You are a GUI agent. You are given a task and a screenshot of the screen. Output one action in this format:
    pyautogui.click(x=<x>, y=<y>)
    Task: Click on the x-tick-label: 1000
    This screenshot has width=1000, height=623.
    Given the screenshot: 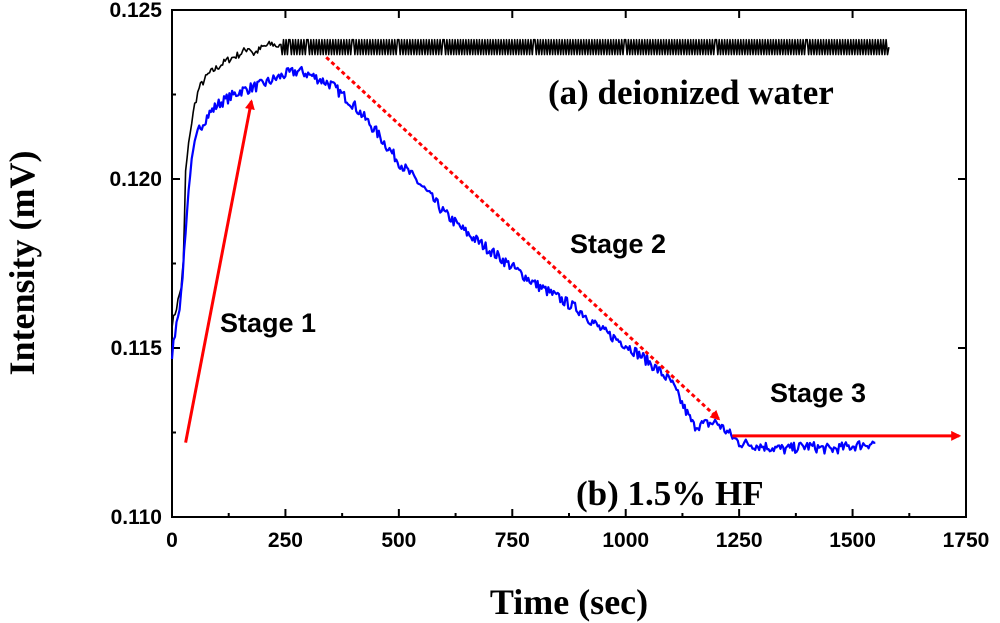 What is the action you would take?
    pyautogui.click(x=625, y=540)
    